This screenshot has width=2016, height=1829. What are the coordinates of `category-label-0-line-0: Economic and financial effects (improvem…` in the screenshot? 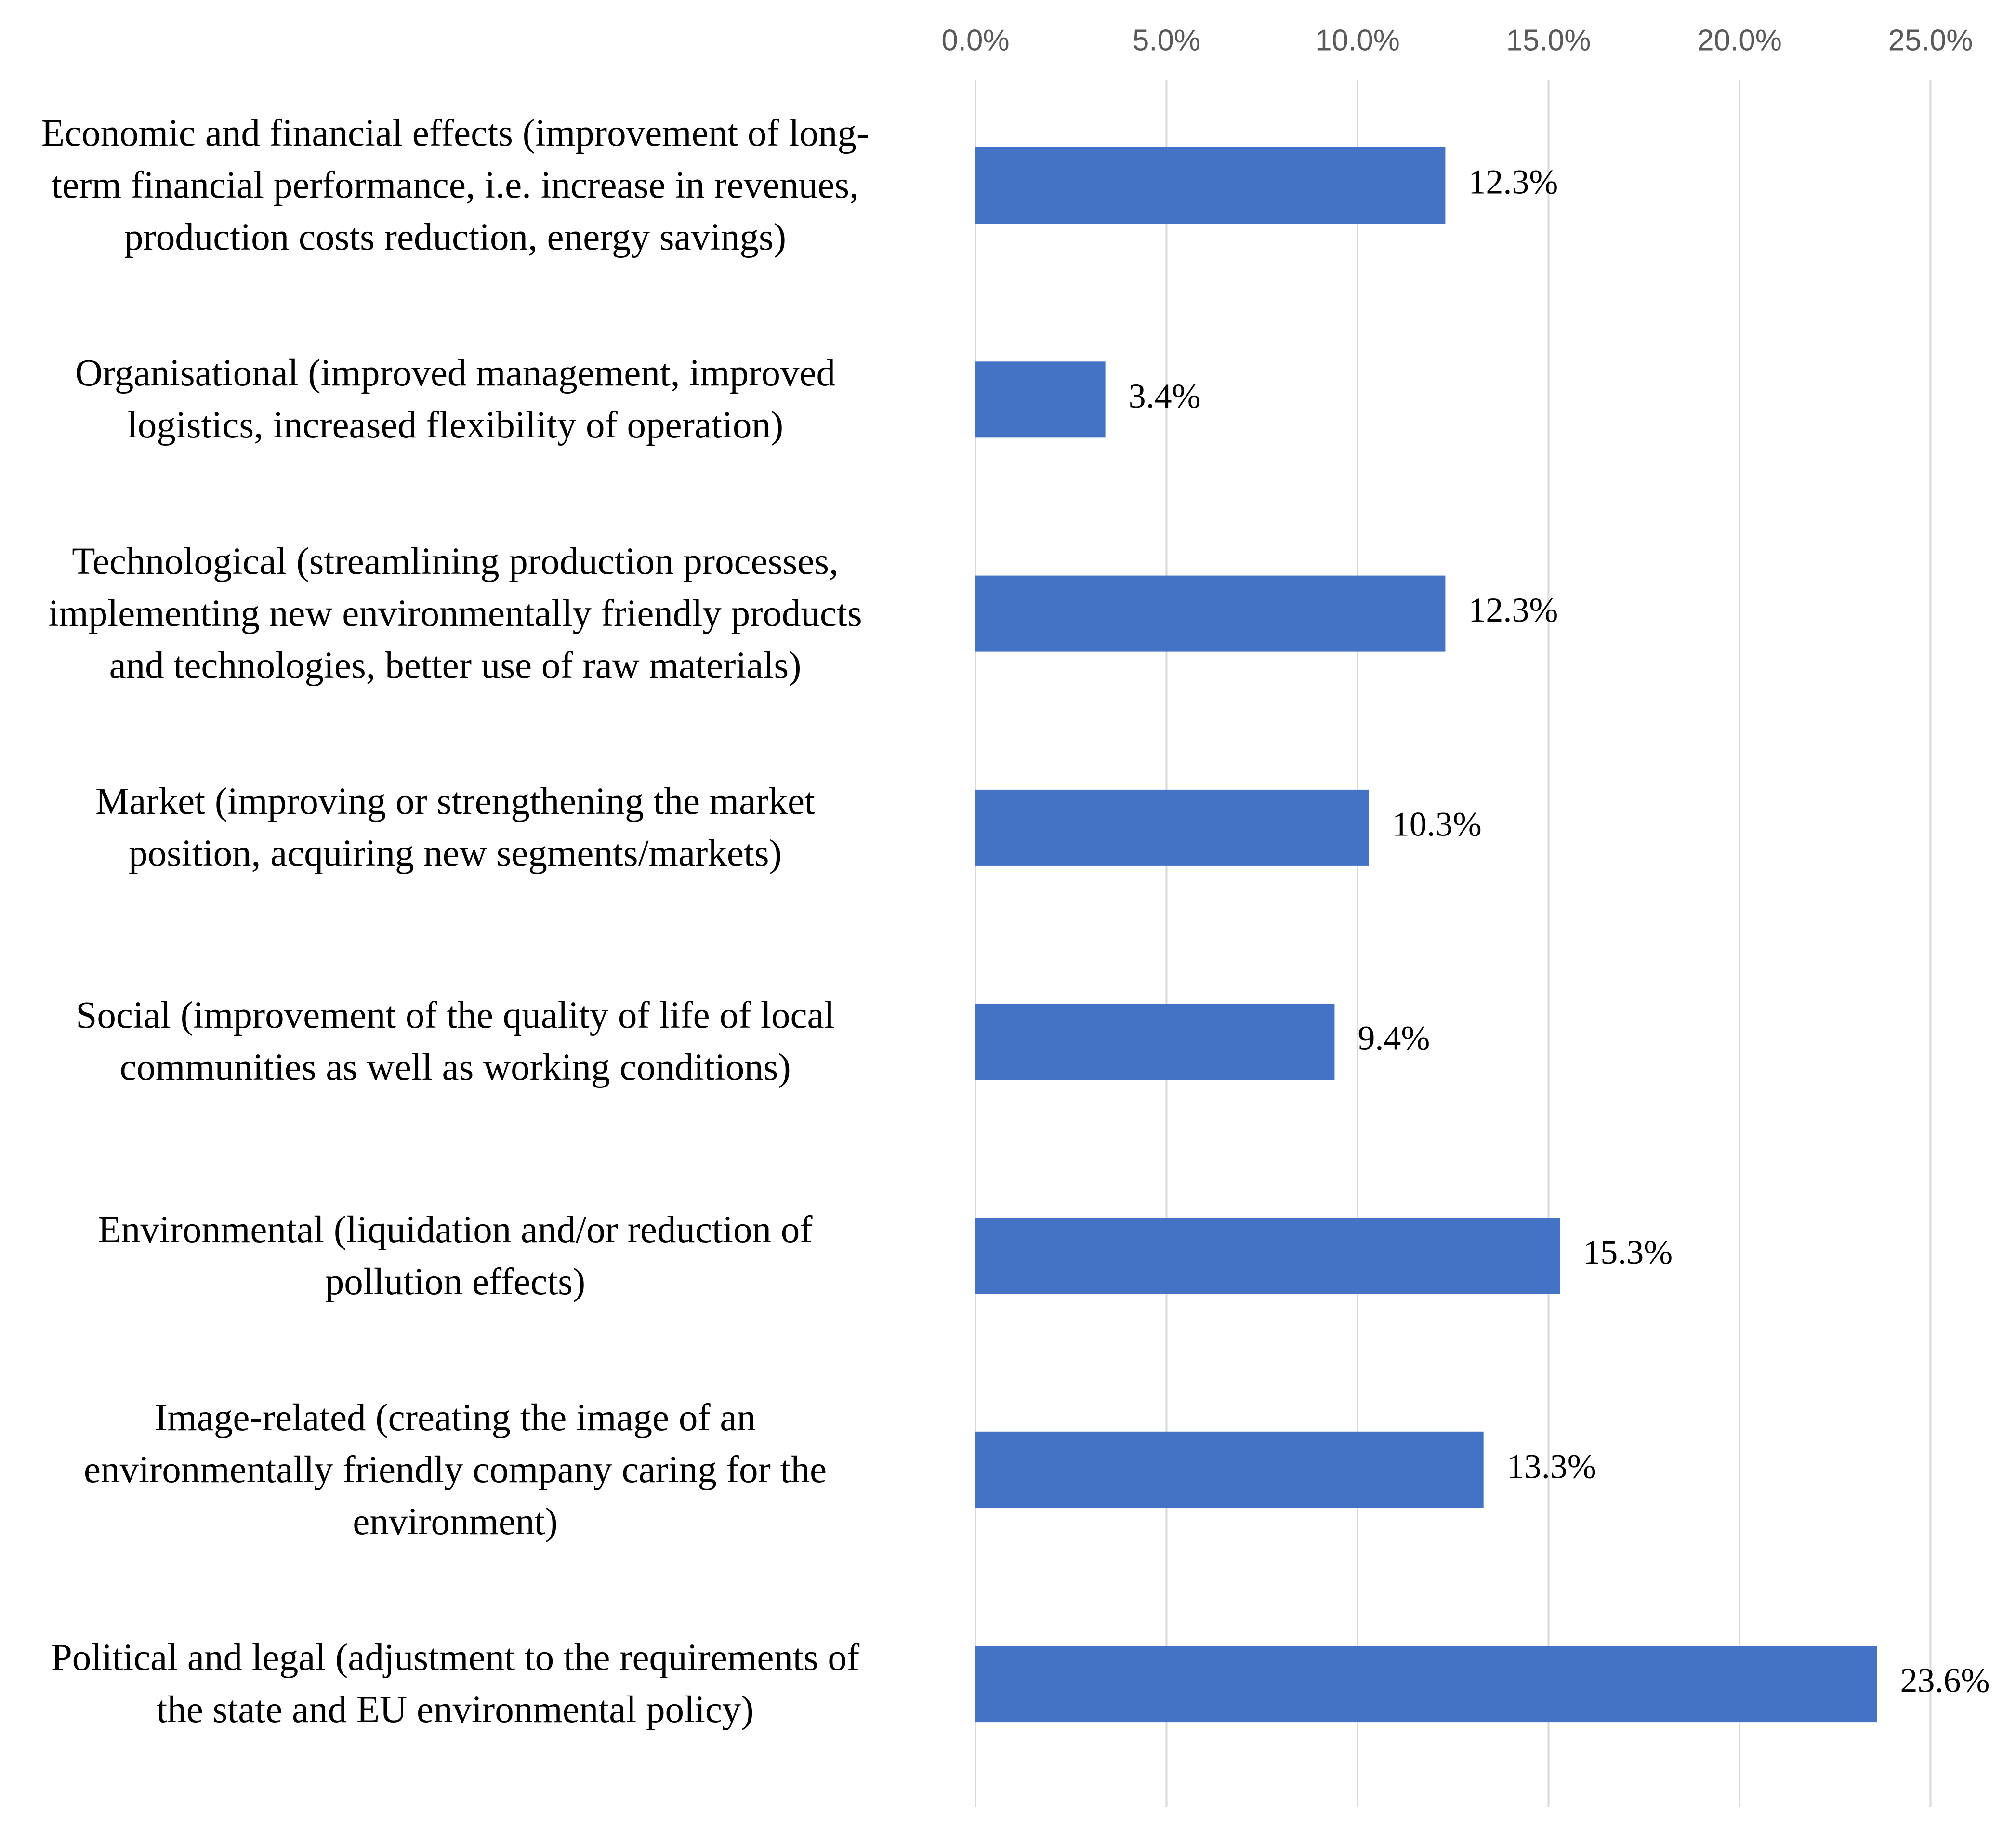 It's located at (456, 133).